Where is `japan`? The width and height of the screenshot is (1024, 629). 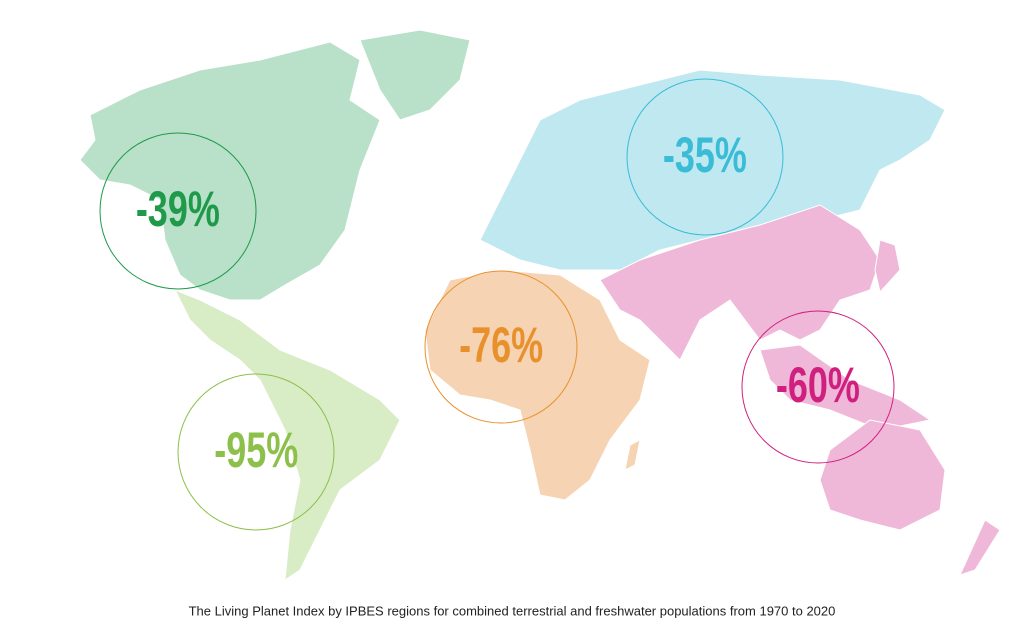 japan is located at coordinates (887, 266).